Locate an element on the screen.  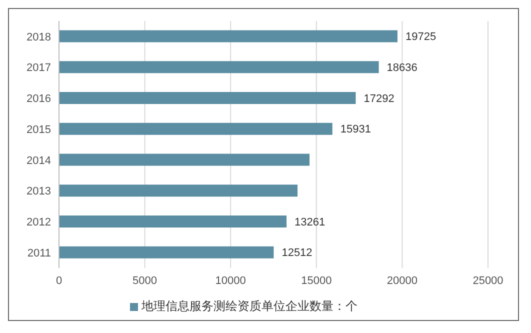
x-tick-label: 20000 is located at coordinates (402, 280).